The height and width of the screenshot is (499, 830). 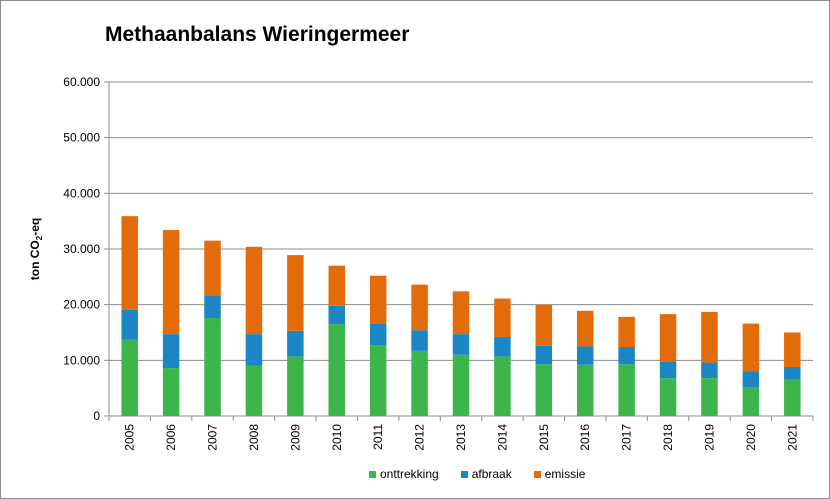 I want to click on x-tick-label: 2008, so click(x=254, y=437).